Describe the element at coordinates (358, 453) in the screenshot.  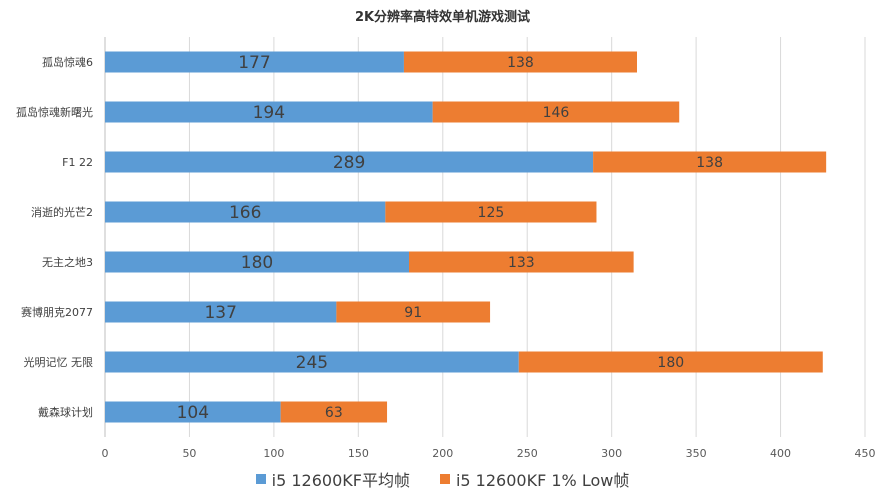
I see `x-tick-label: 150` at that location.